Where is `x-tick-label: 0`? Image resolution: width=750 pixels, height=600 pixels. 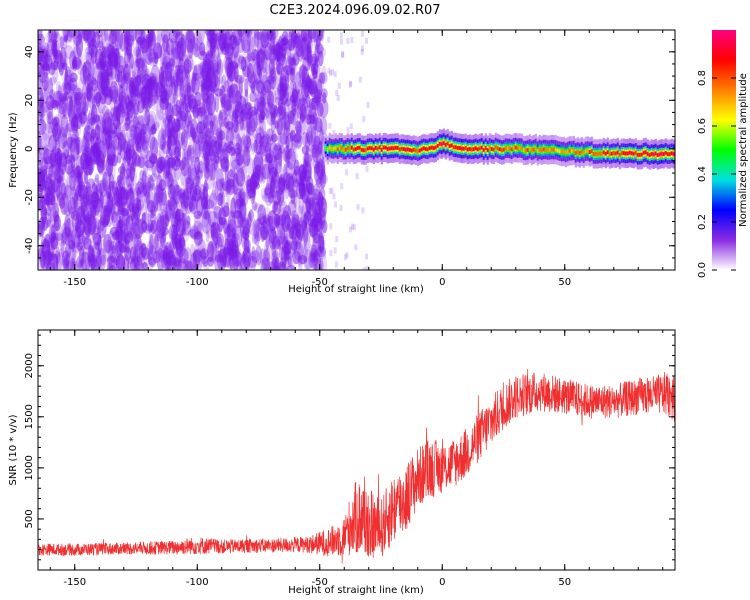 x-tick-label: 0 is located at coordinates (442, 582).